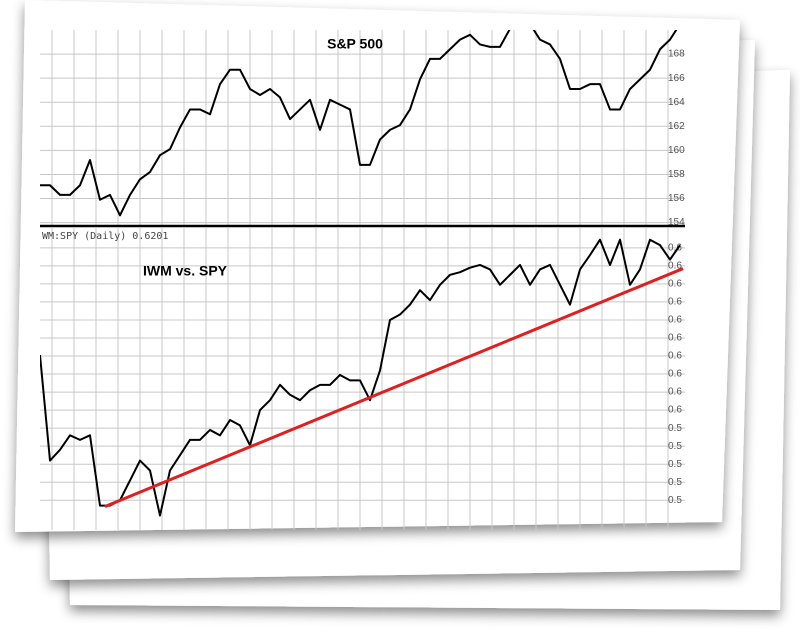 The width and height of the screenshot is (800, 633). What do you see at coordinates (676, 222) in the screenshot?
I see `y-tick-label: 154` at bounding box center [676, 222].